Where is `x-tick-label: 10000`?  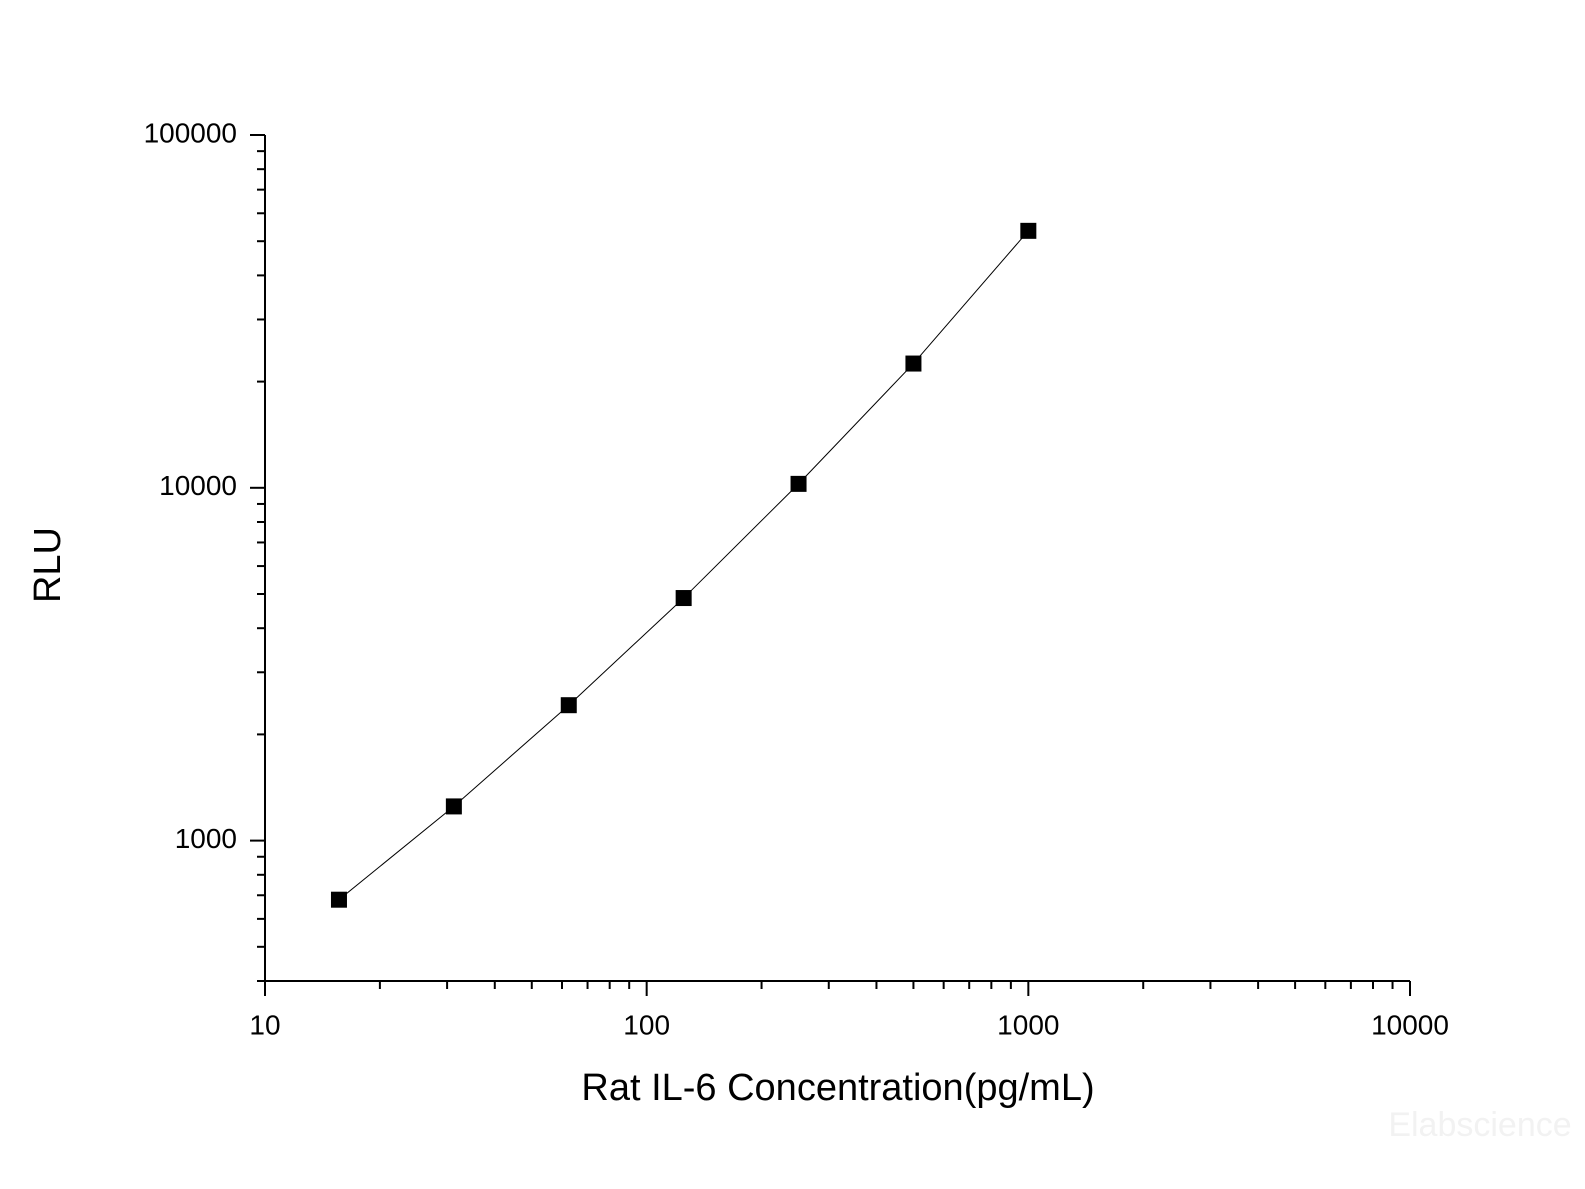 x-tick-label: 10000 is located at coordinates (1410, 1024).